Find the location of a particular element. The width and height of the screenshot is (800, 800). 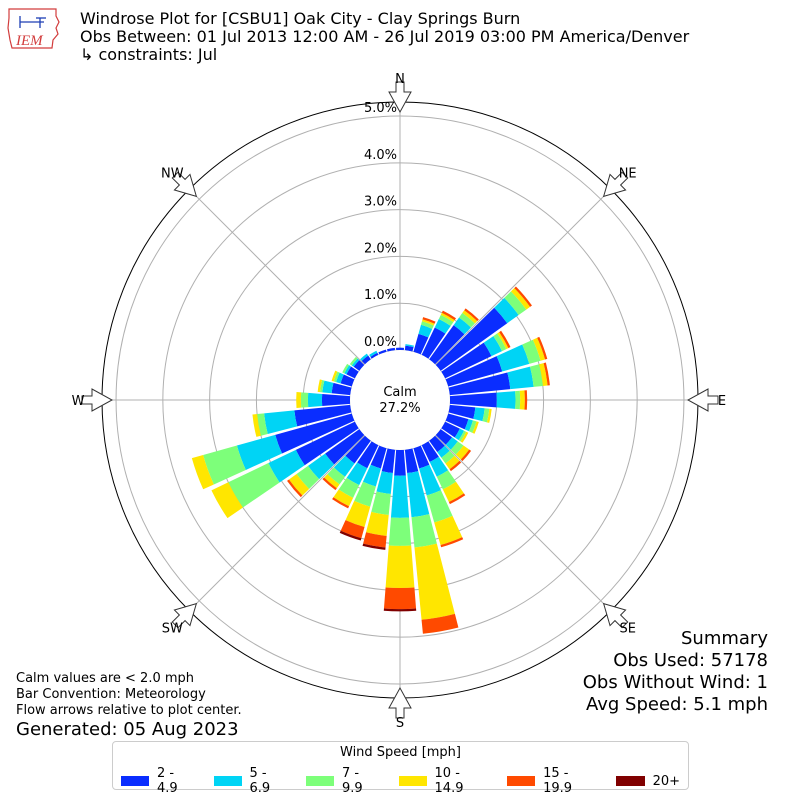

legend-label: 15 - 19.9 is located at coordinates (558, 781).